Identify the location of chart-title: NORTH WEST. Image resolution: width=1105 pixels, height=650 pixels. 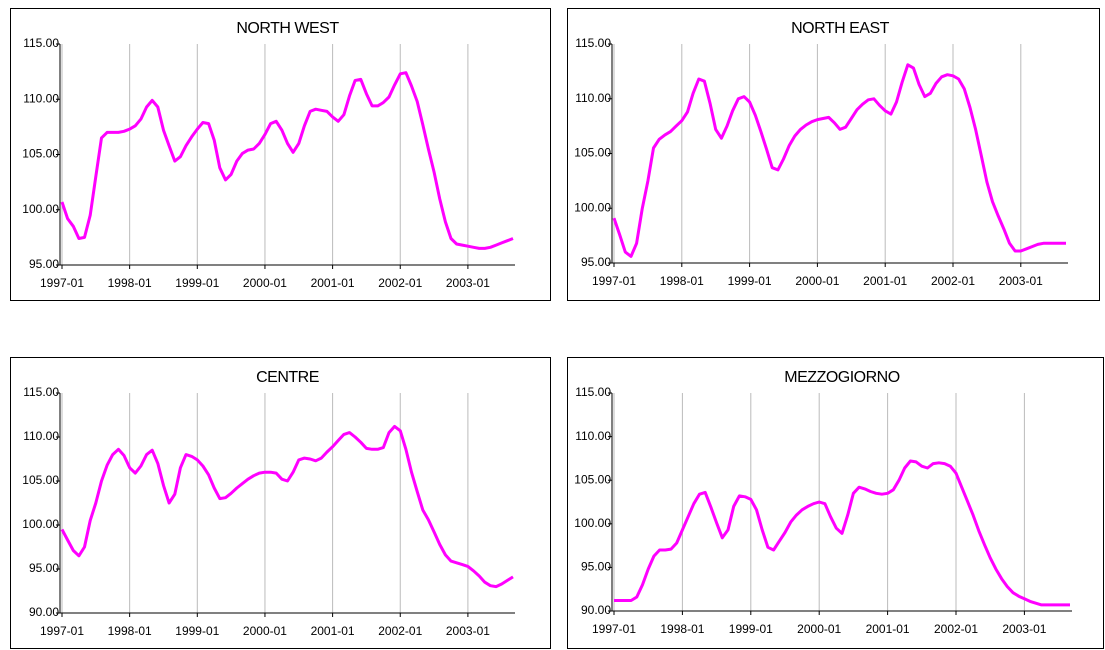
(287, 28).